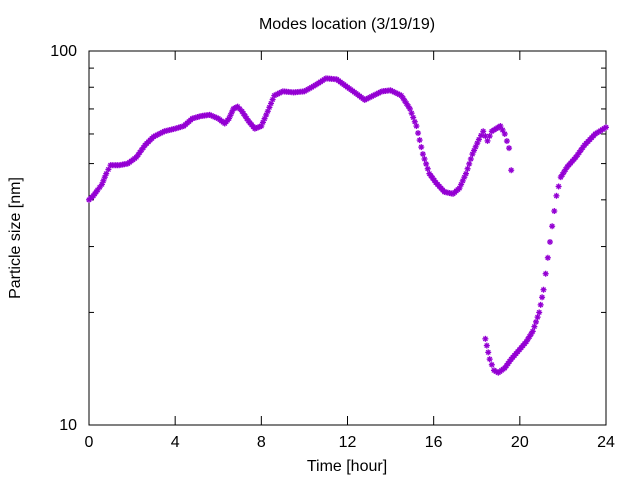 Image resolution: width=640 pixels, height=480 pixels. What do you see at coordinates (606, 442) in the screenshot?
I see `x-tick-label: 24` at bounding box center [606, 442].